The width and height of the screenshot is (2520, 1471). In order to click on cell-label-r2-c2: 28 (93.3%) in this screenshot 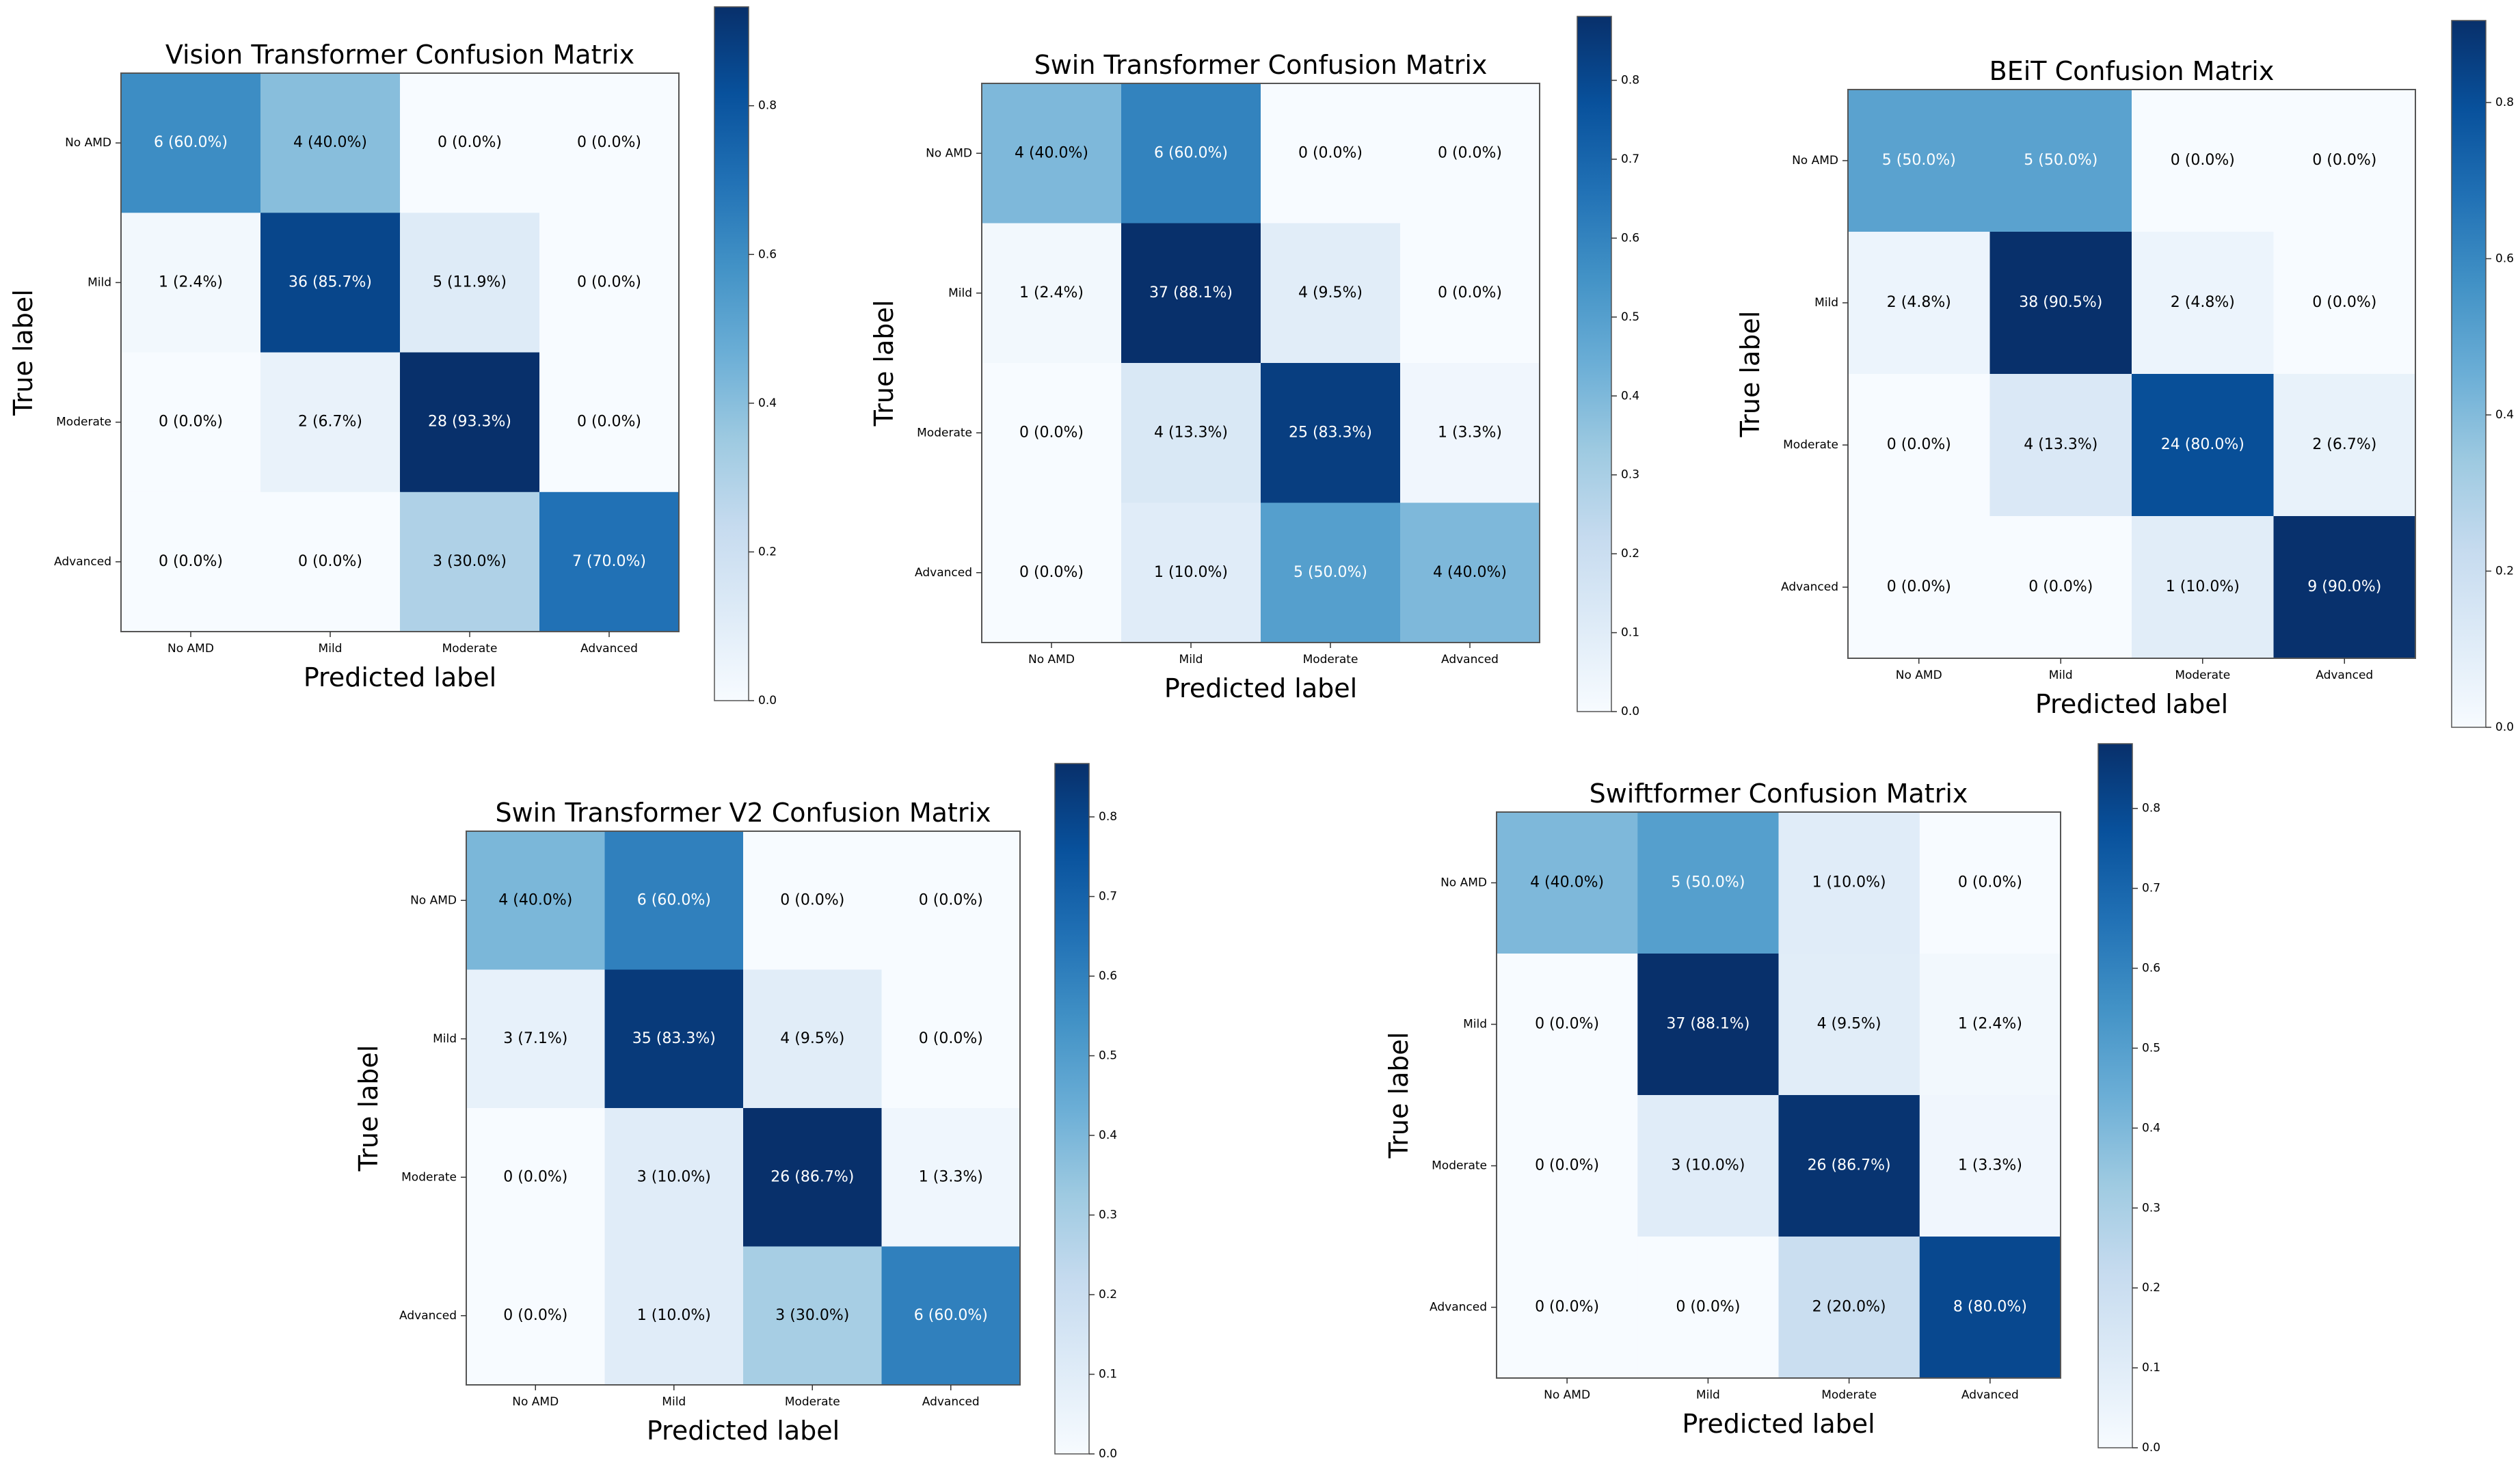, I will do `click(469, 422)`.